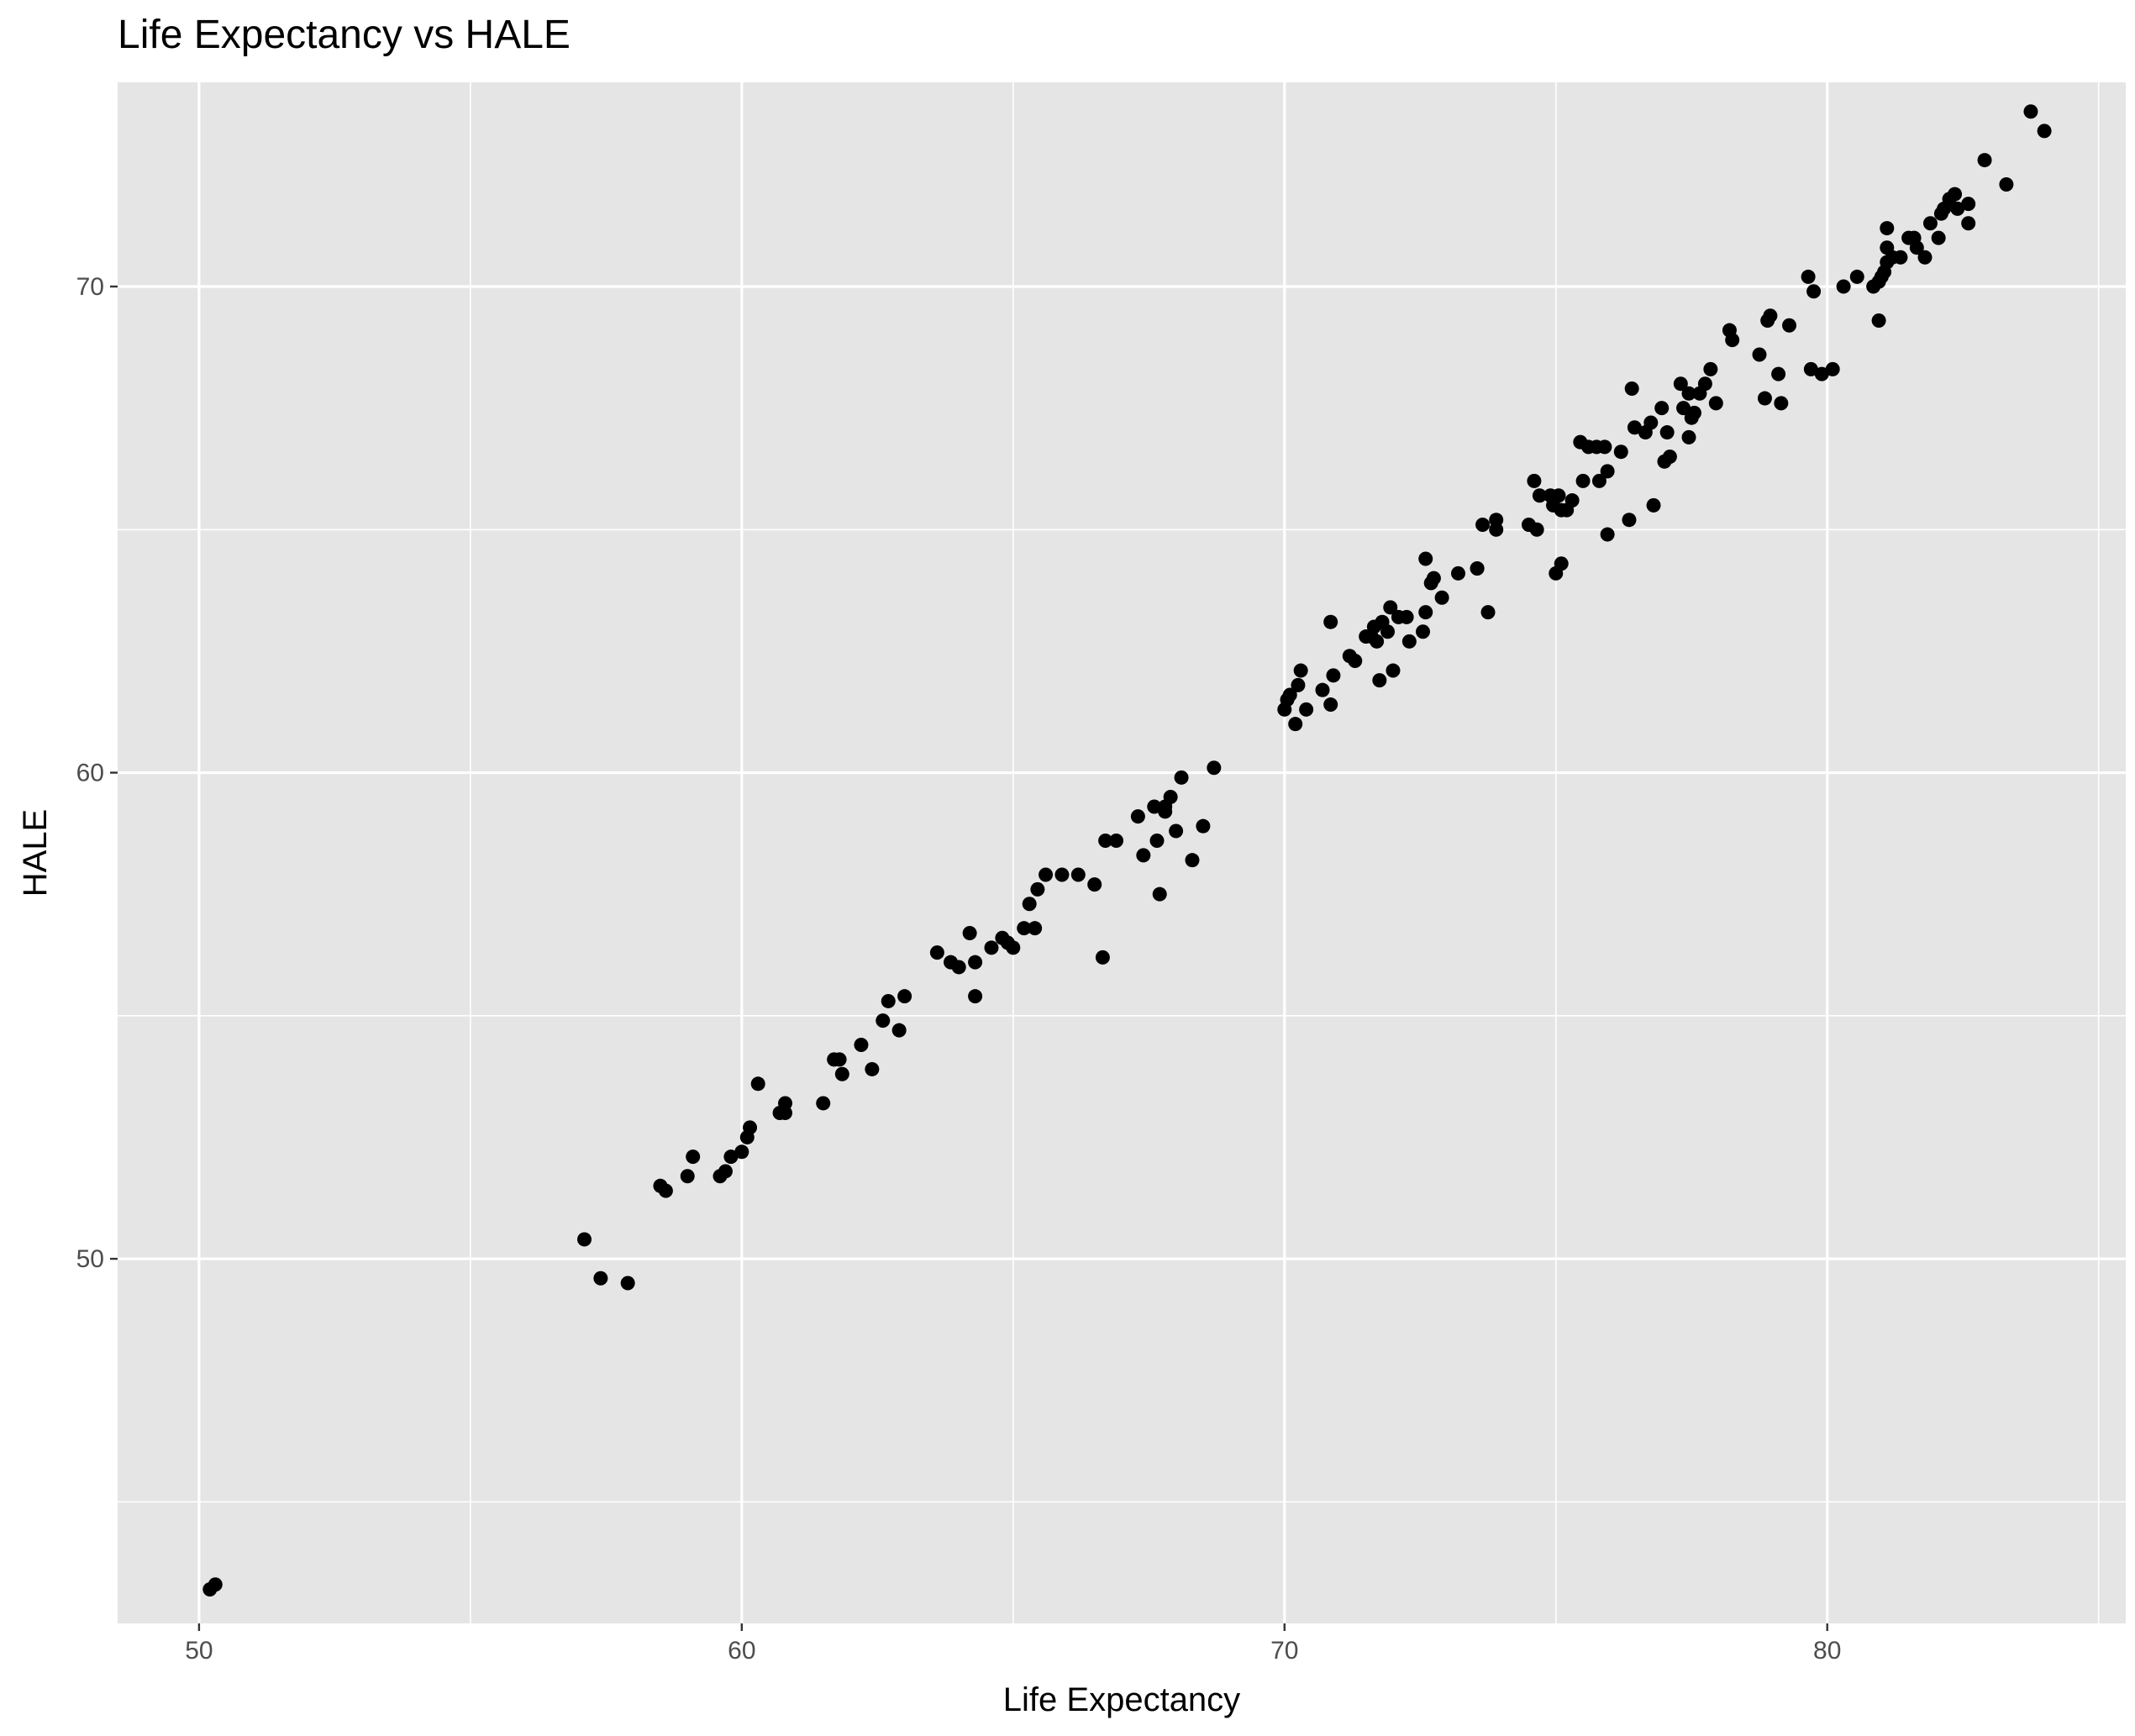 Image resolution: width=2135 pixels, height=1736 pixels. Describe the element at coordinates (1013, 1644) in the screenshot. I see `x-axis: 50 60 70 80` at that location.